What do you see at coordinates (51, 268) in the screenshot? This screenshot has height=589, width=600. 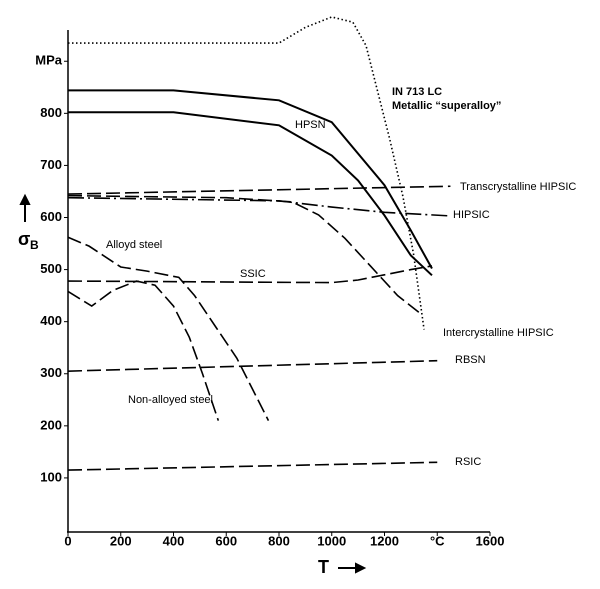 I see `y-tick-label: 500` at bounding box center [51, 268].